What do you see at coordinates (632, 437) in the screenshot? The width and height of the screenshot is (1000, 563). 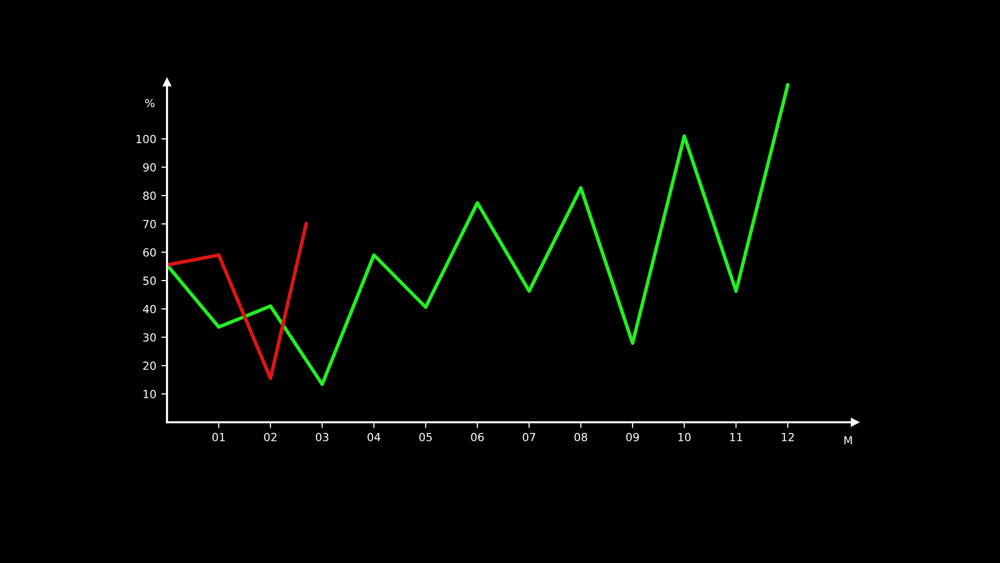 I see `x-tick-label: 09` at bounding box center [632, 437].